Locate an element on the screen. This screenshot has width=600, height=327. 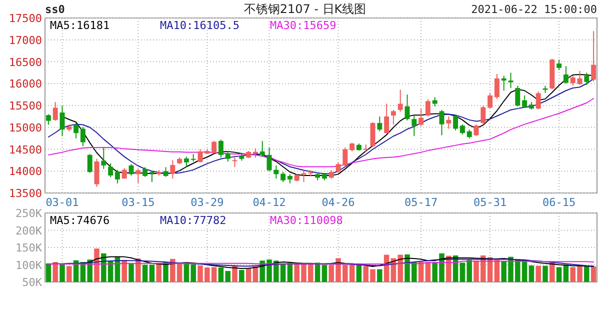
y-tick-label: 15000 is located at coordinates (25, 127).